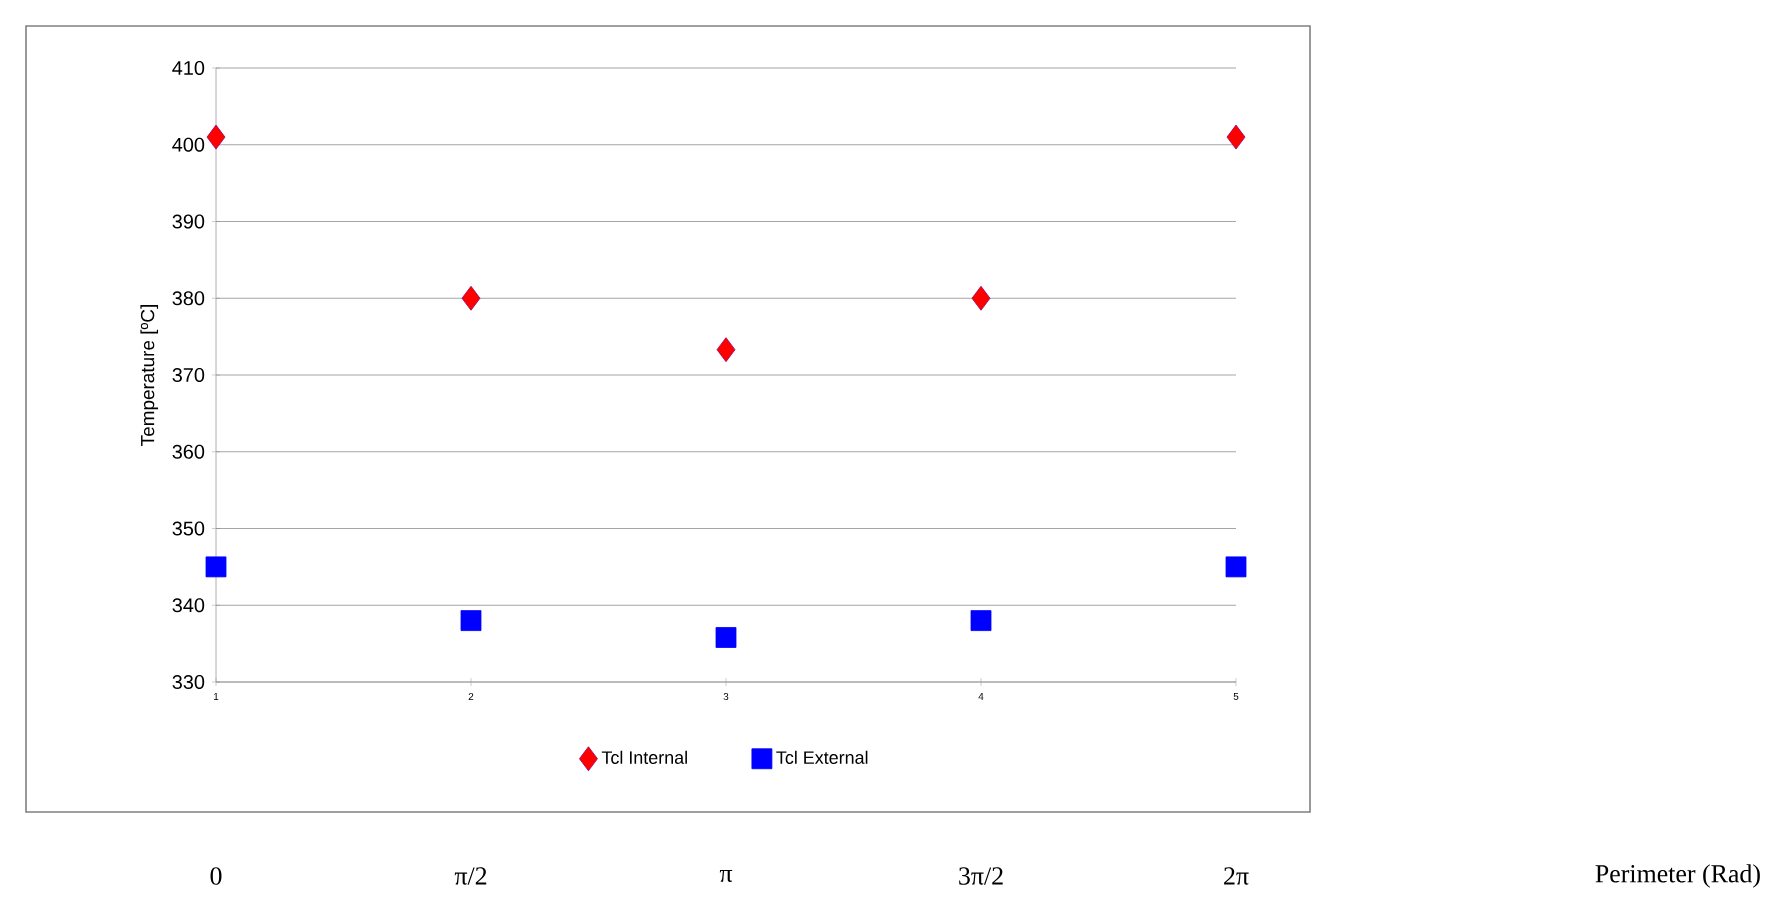 This screenshot has width=1776, height=904. Describe the element at coordinates (188, 375) in the screenshot. I see `y-tick-label: 370` at that location.